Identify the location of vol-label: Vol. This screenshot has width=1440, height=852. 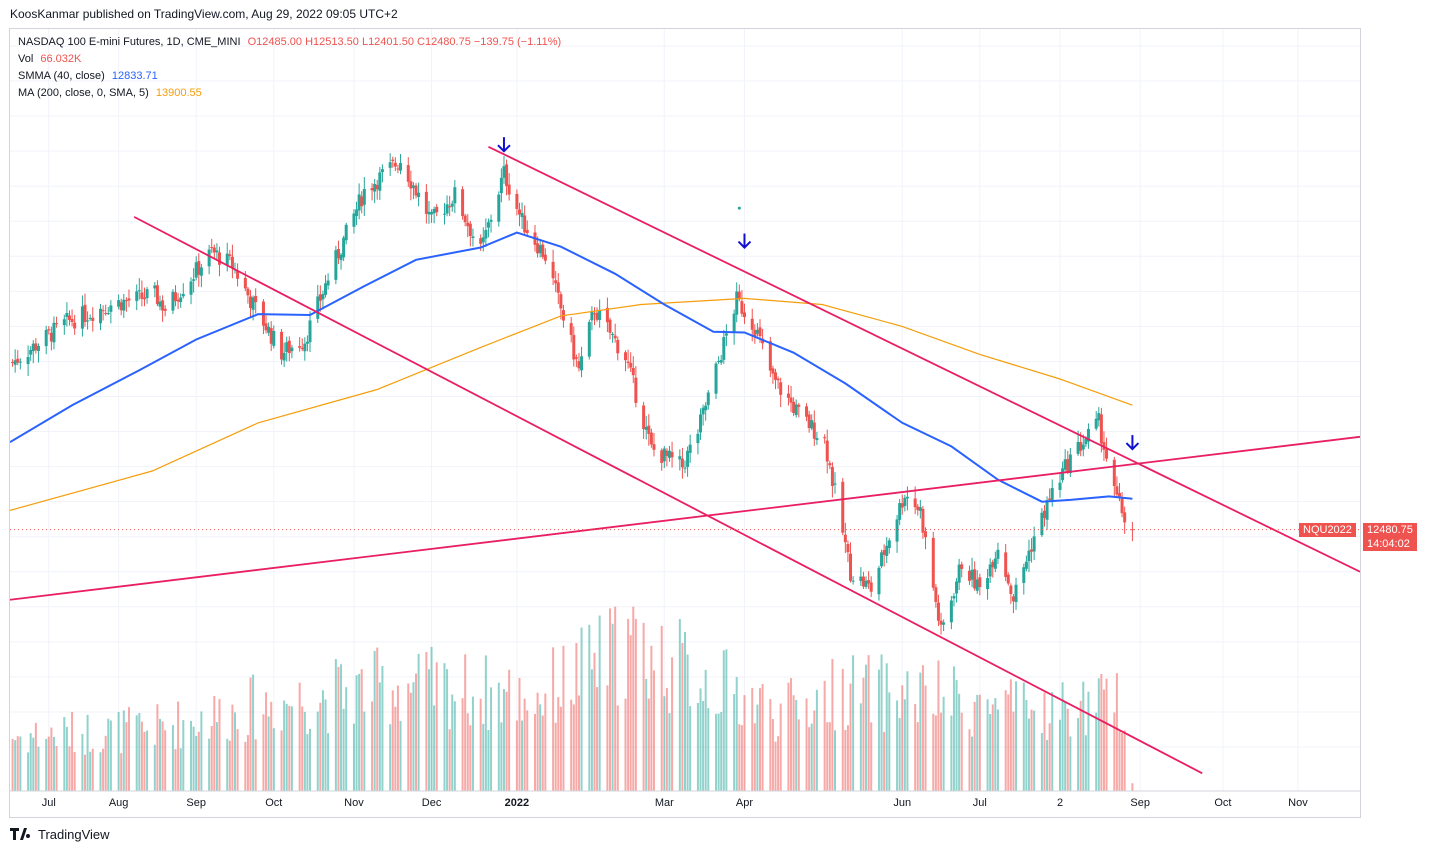
(26, 59).